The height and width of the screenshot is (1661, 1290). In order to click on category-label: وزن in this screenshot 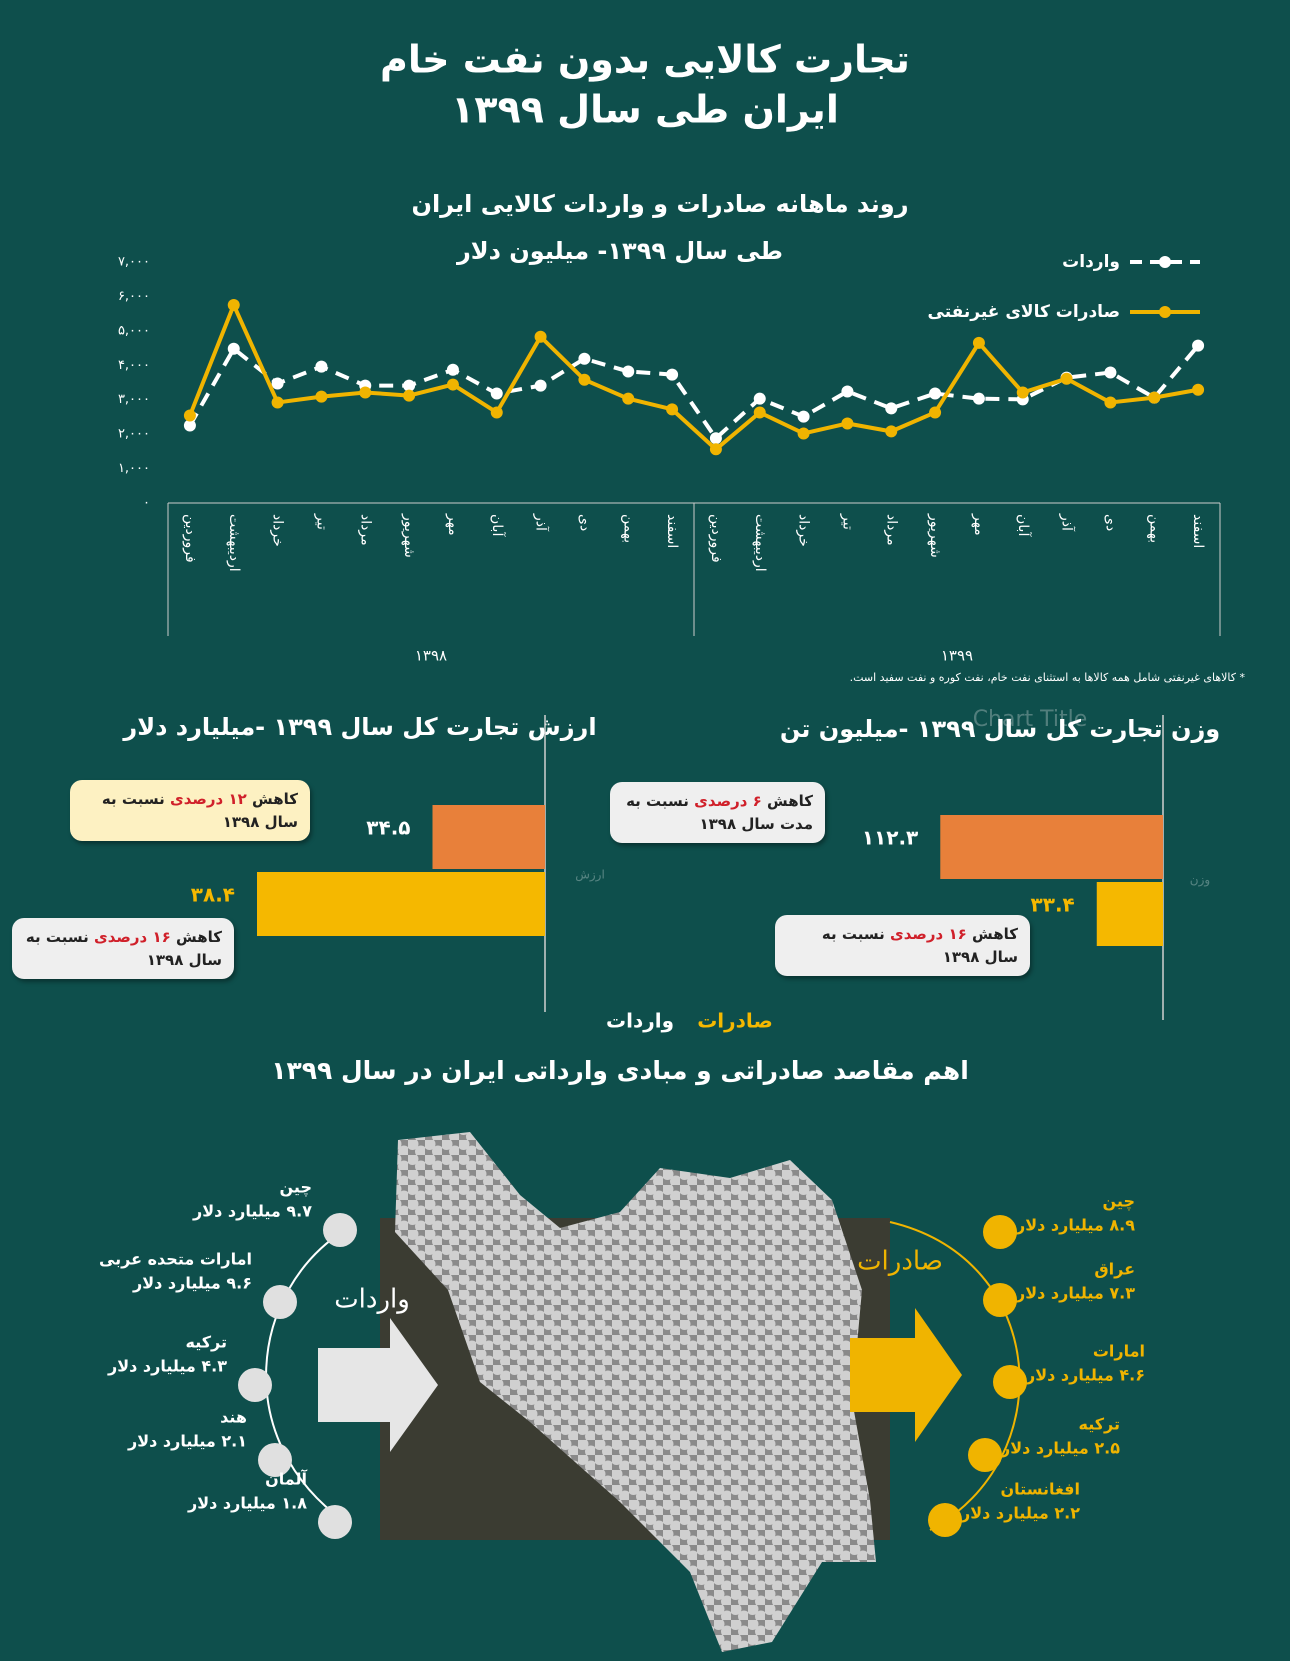, I will do `click(1200, 880)`.